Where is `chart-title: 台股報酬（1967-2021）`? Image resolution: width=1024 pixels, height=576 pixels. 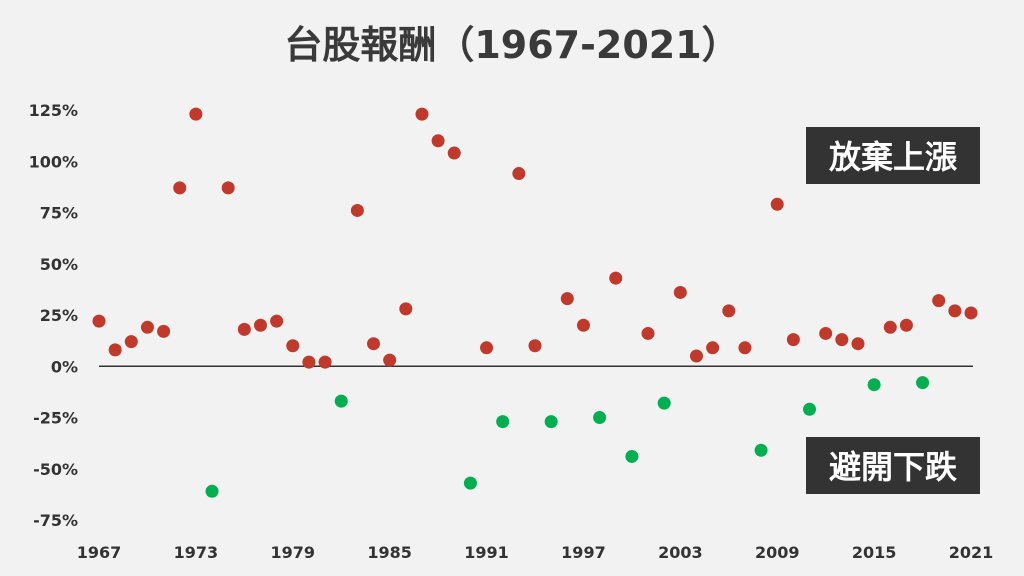
chart-title: 台股報酬（1967-2021） is located at coordinates (511, 45).